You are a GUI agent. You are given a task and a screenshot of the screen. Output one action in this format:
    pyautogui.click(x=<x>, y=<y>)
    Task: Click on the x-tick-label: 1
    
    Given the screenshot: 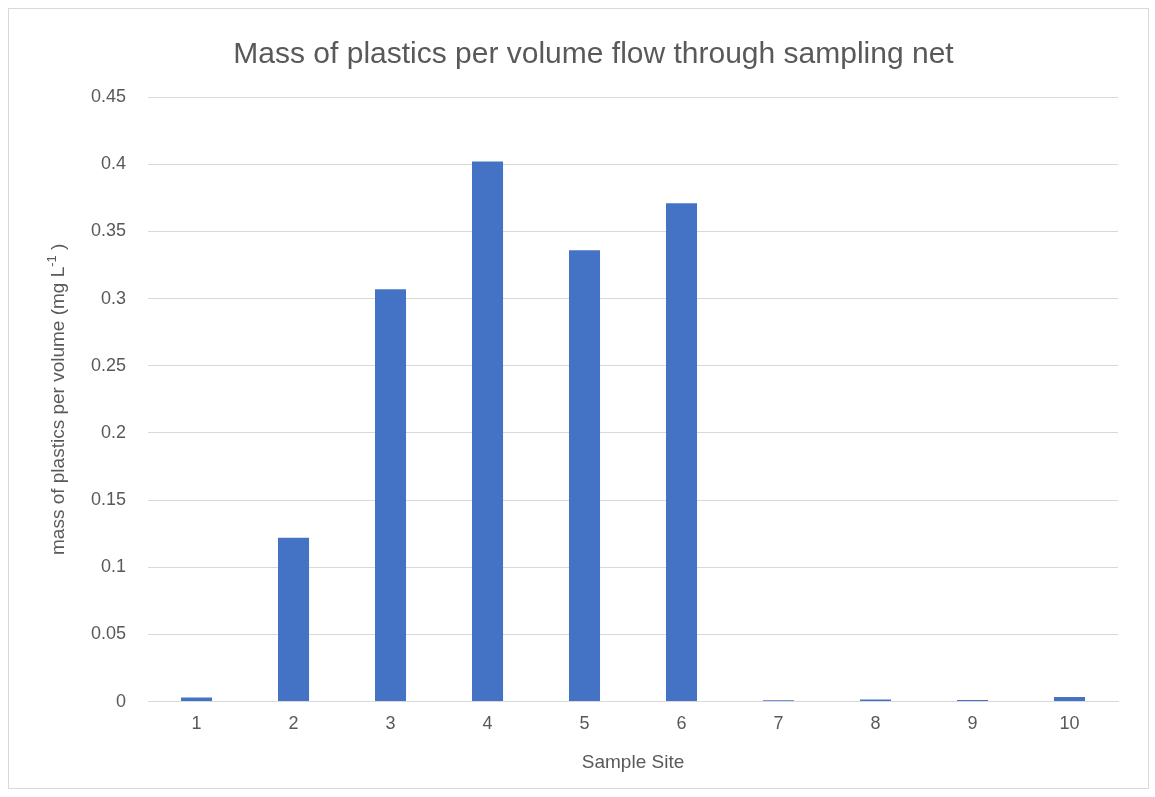 What is the action you would take?
    pyautogui.click(x=196, y=723)
    